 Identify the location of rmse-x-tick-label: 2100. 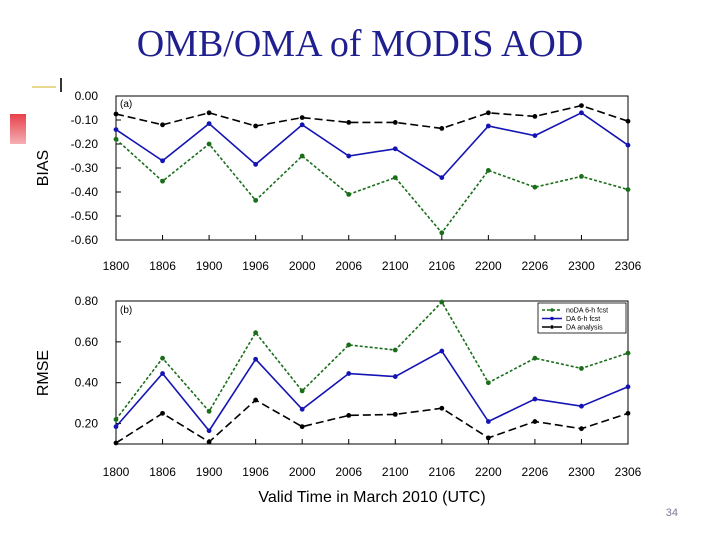
(395, 472).